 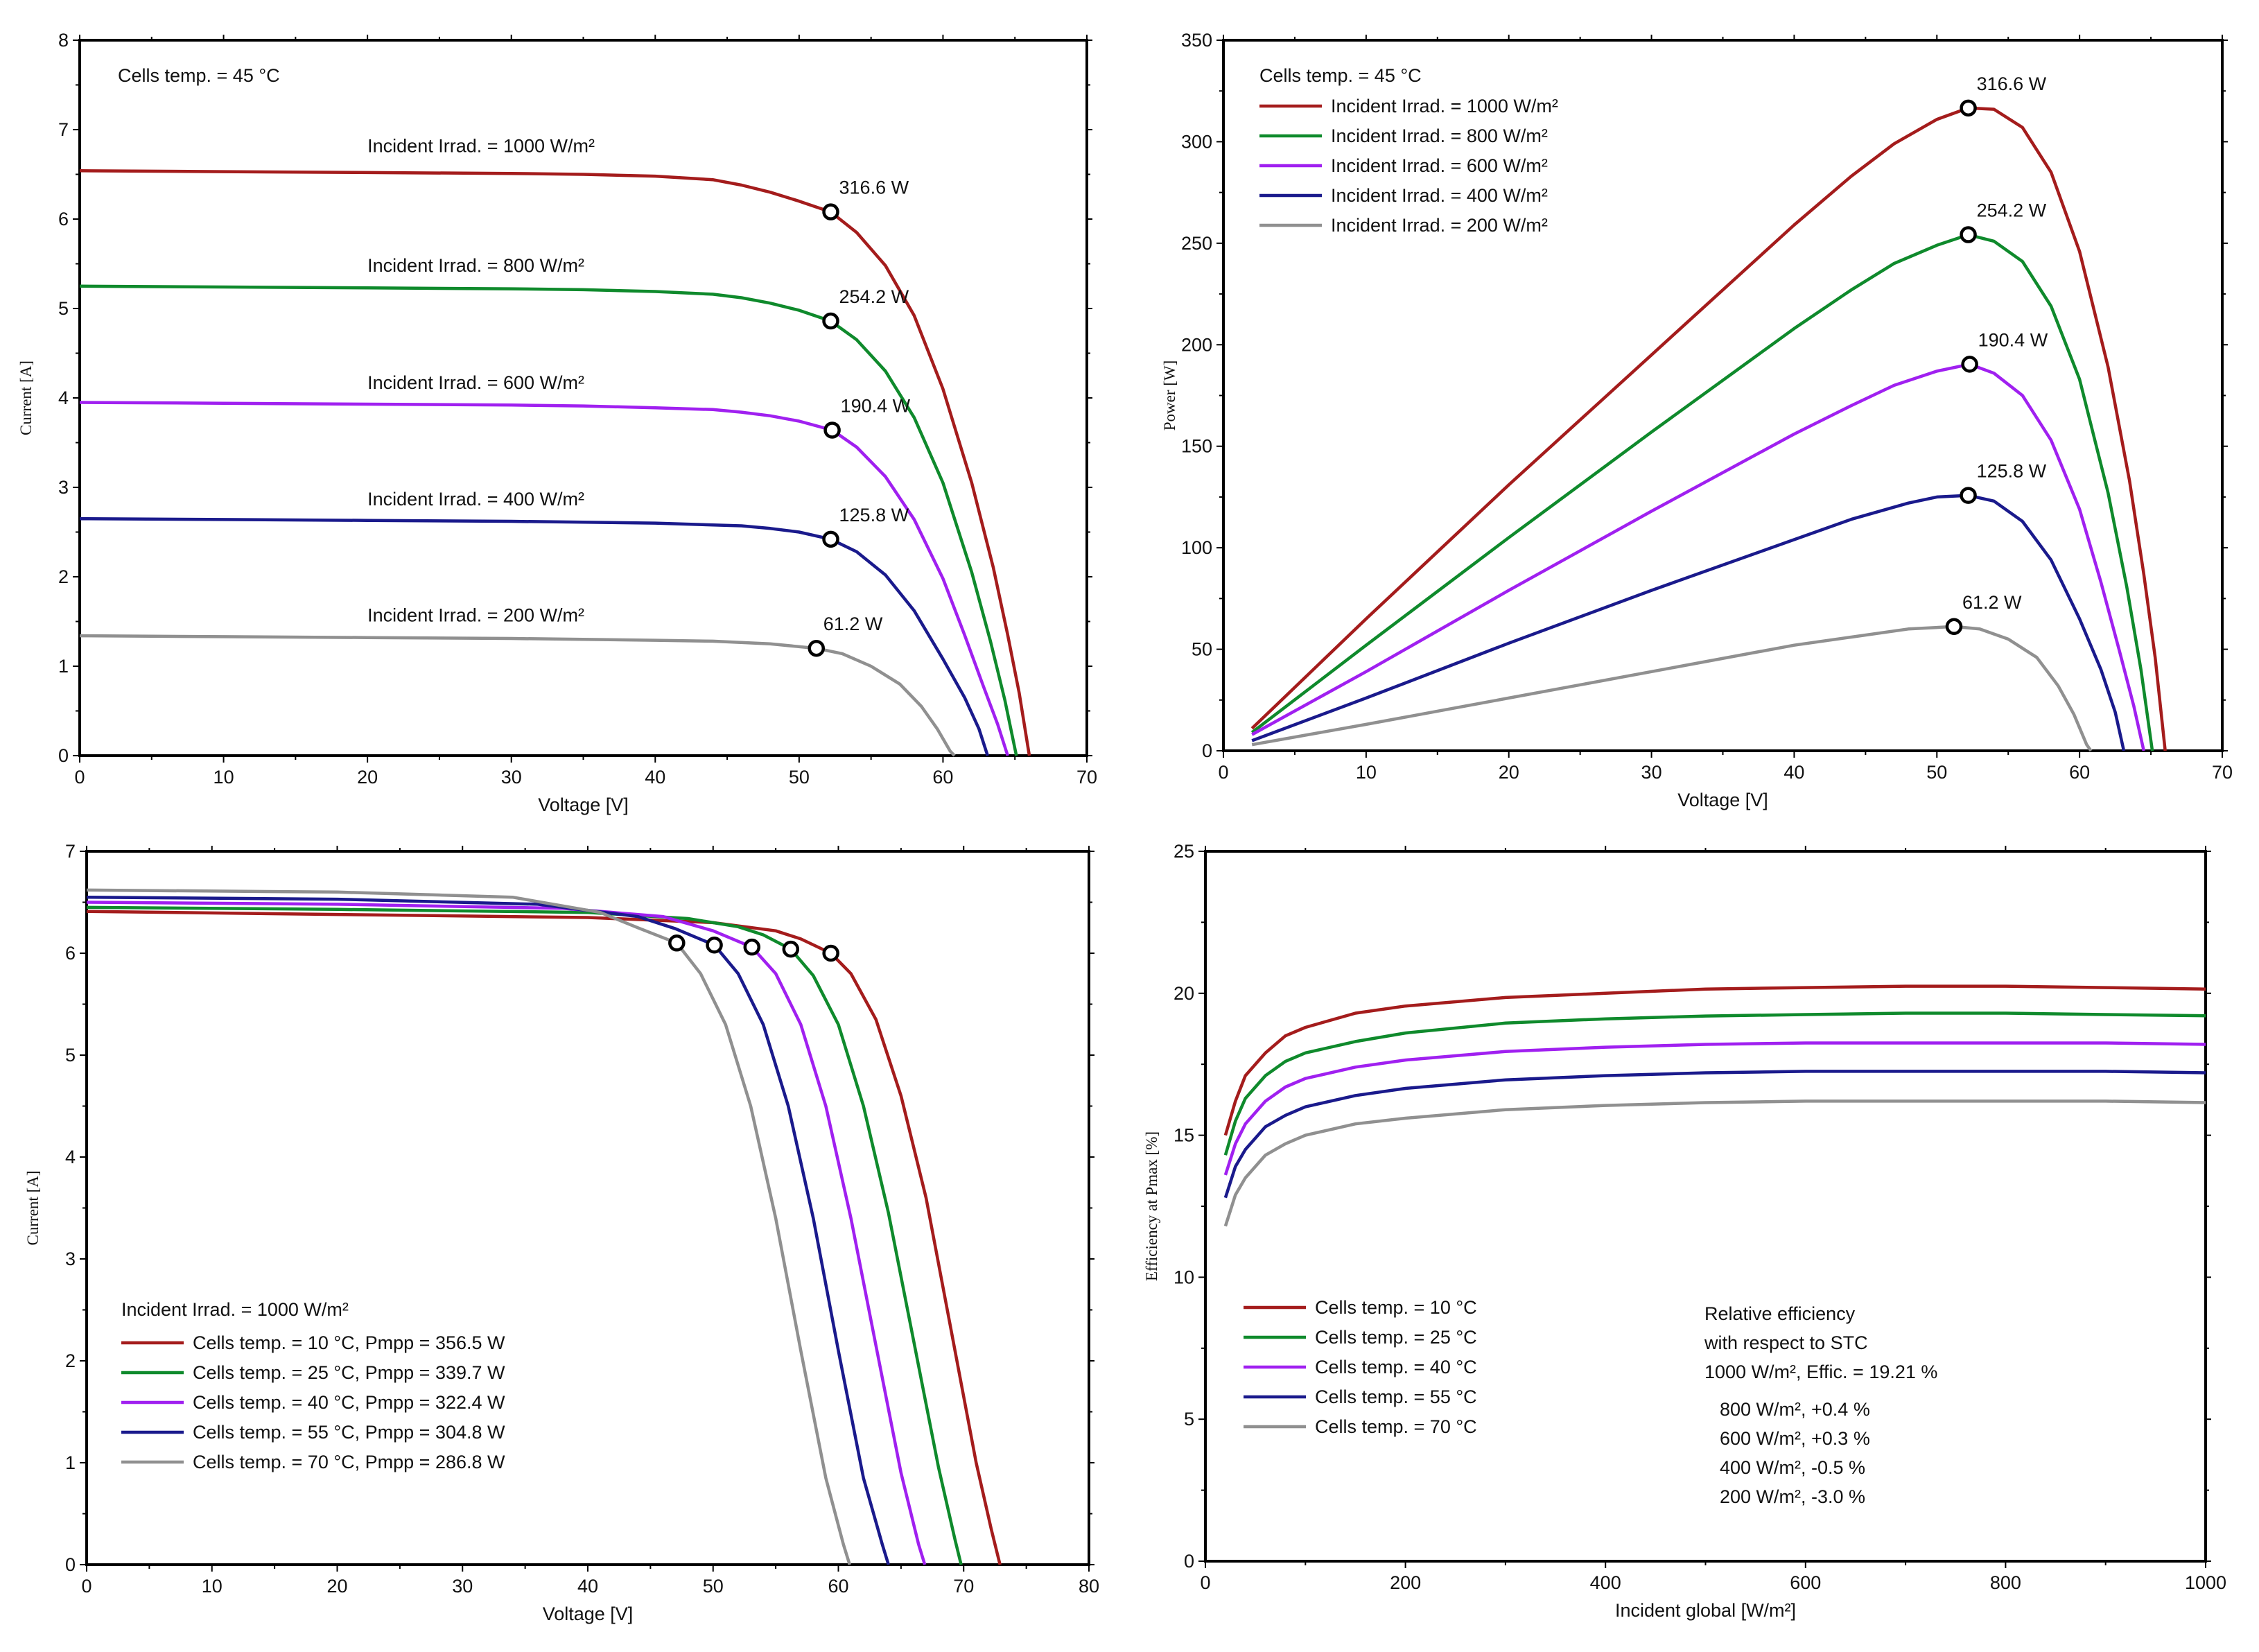 What do you see at coordinates (1792, 1467) in the screenshot?
I see `relative-efficiency-row: 400 W/m², -0.5 %` at bounding box center [1792, 1467].